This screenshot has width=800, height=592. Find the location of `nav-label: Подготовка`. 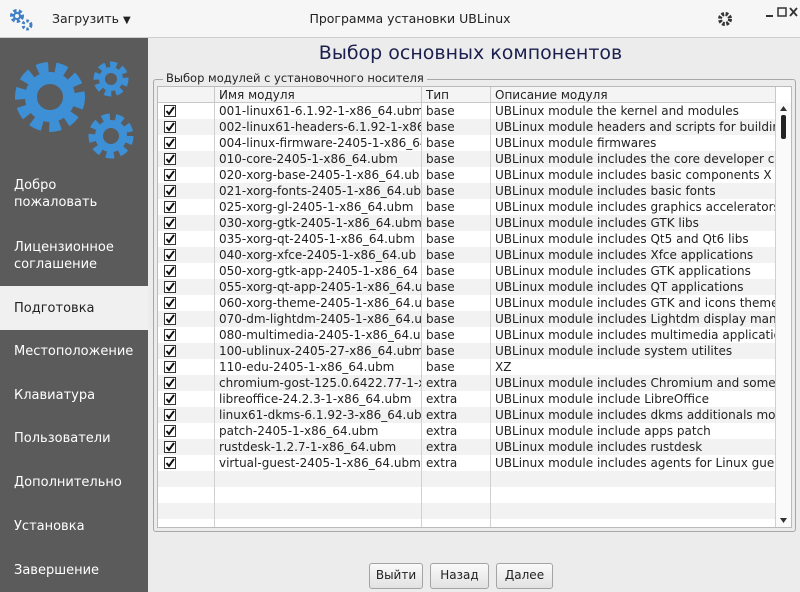

nav-label: Подготовка is located at coordinates (54, 308).